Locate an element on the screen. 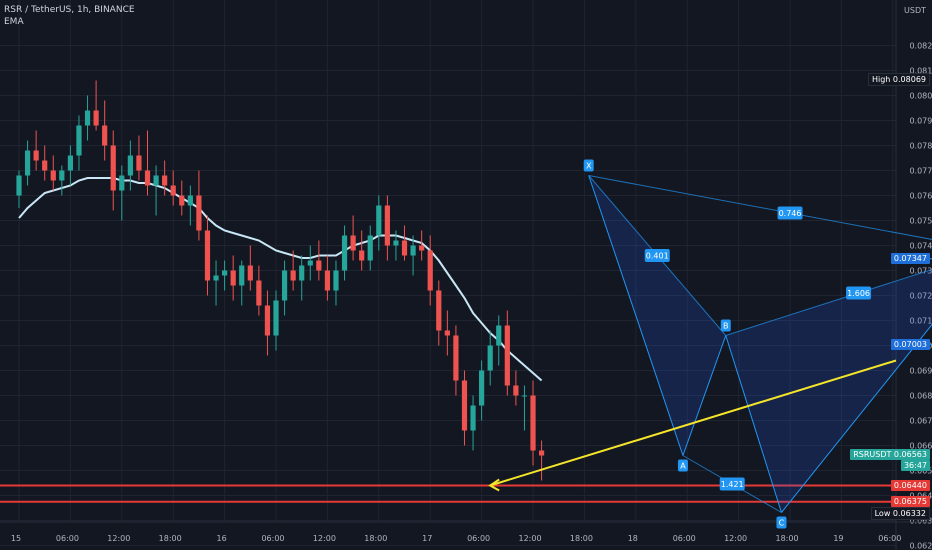 This screenshot has width=932, height=550. time-tick-label: 19 is located at coordinates (838, 538).